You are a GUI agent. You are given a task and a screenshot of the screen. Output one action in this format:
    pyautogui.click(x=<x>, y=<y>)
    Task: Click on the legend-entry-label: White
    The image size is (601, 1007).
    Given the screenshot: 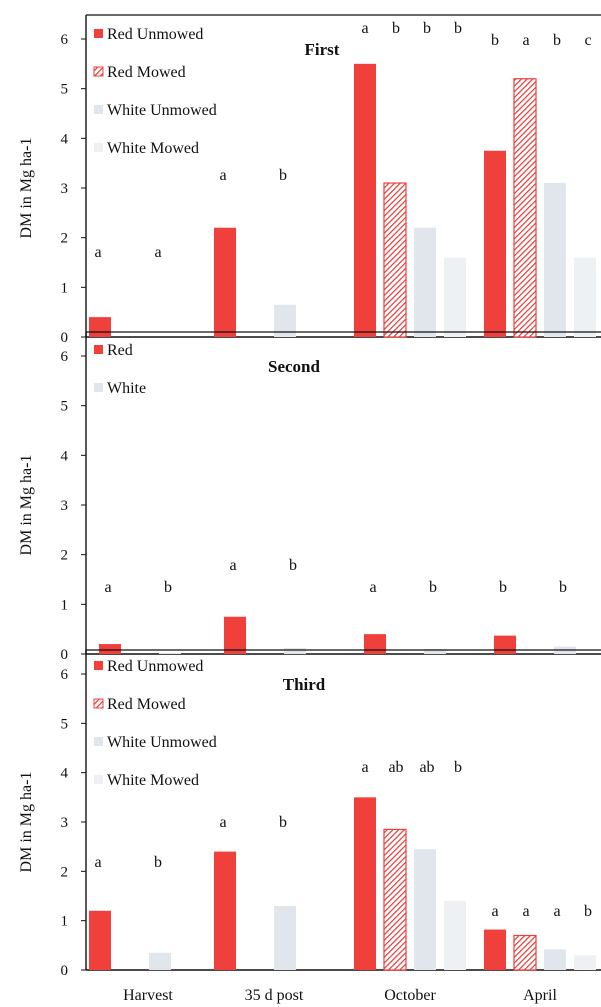 What is the action you would take?
    pyautogui.click(x=126, y=388)
    